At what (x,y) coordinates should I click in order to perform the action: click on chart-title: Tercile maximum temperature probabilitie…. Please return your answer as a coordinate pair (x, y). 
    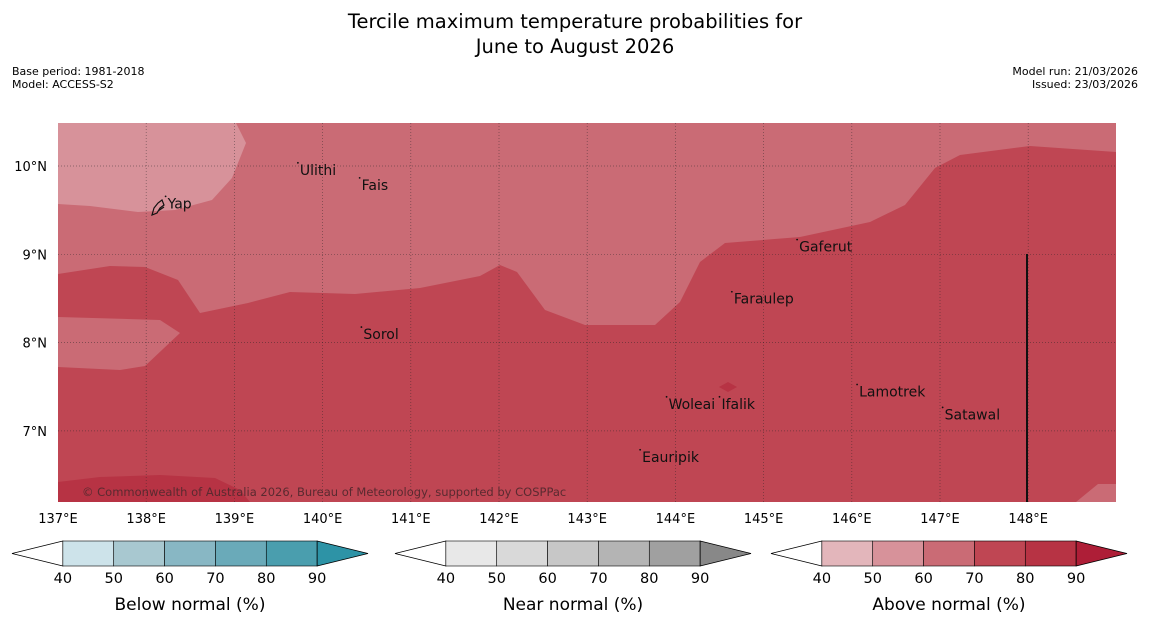
    Looking at the image, I should click on (575, 34).